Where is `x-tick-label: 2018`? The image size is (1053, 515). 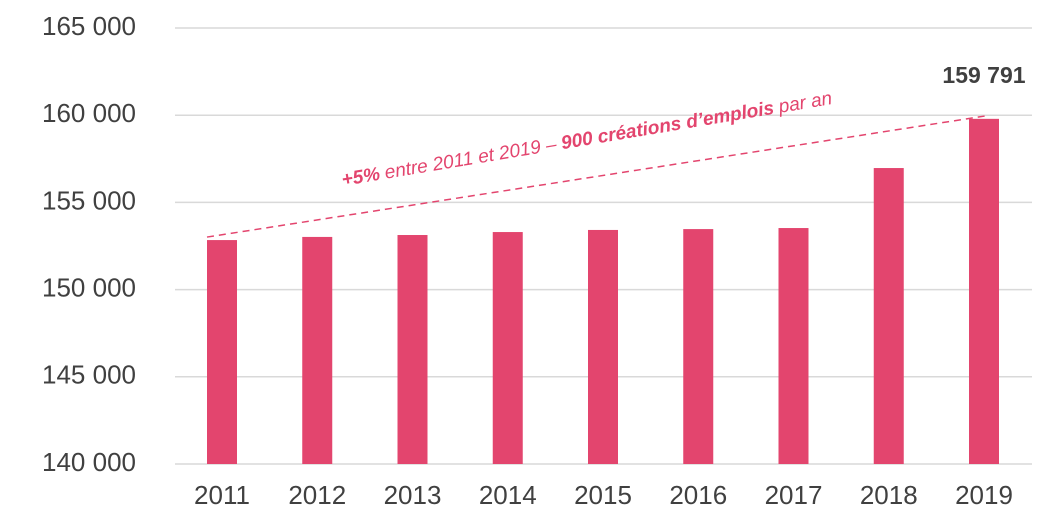 x-tick-label: 2018 is located at coordinates (889, 495).